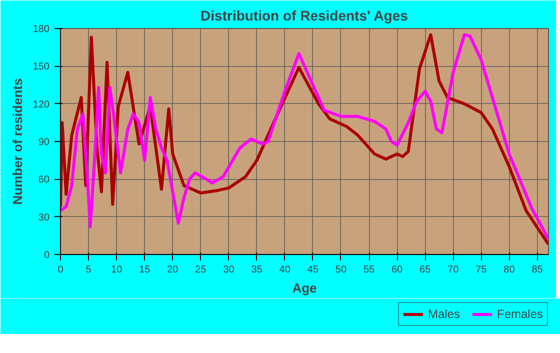 The image size is (560, 353). What do you see at coordinates (41, 104) in the screenshot?
I see `y-tick-label: 120` at bounding box center [41, 104].